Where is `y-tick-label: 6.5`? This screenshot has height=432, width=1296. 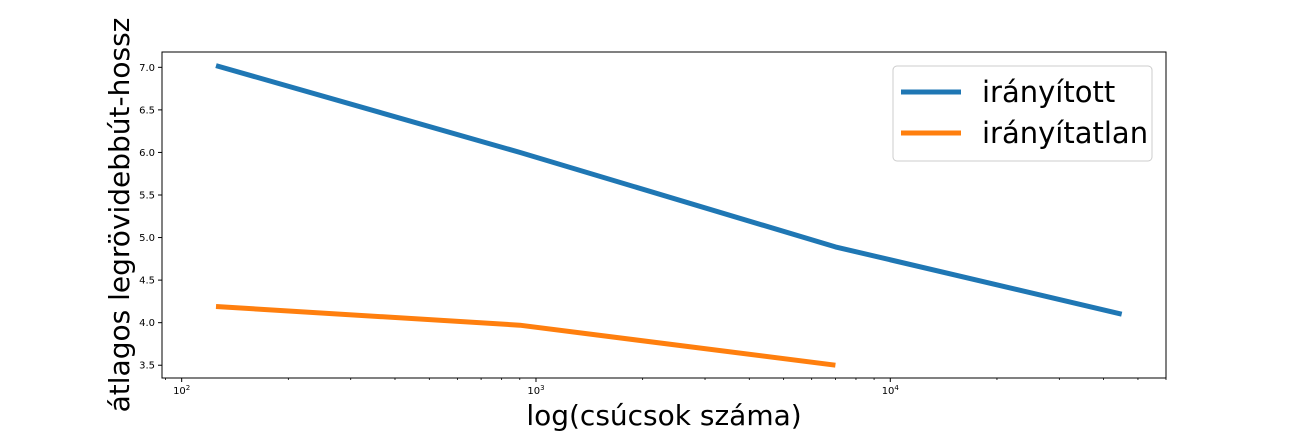 y-tick-label: 6.5 is located at coordinates (147, 110).